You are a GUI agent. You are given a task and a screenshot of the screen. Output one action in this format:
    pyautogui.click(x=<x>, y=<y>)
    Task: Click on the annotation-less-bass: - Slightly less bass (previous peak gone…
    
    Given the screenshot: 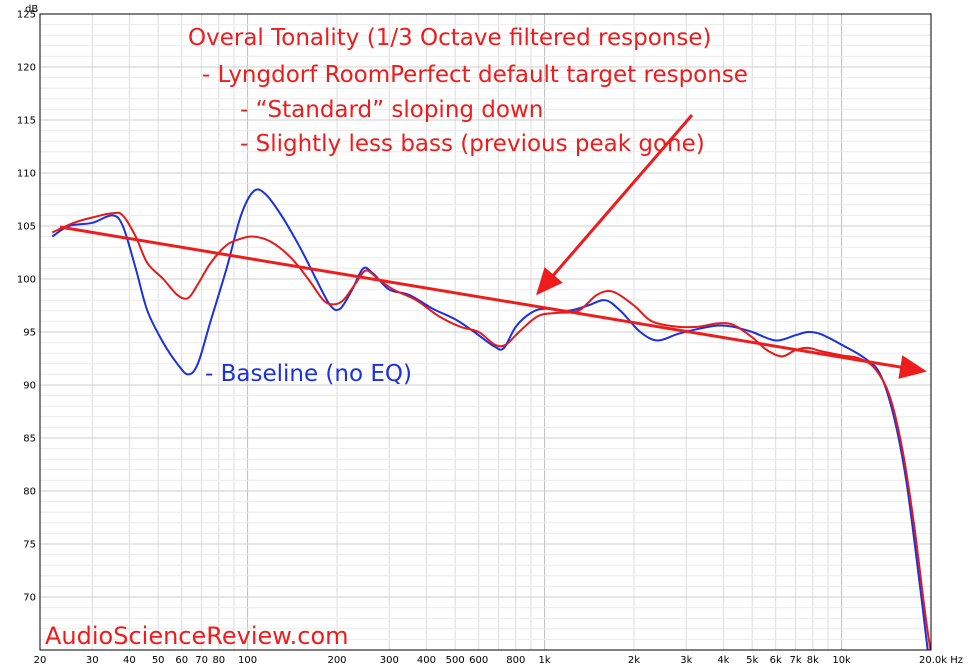 What is the action you would take?
    pyautogui.click(x=472, y=144)
    